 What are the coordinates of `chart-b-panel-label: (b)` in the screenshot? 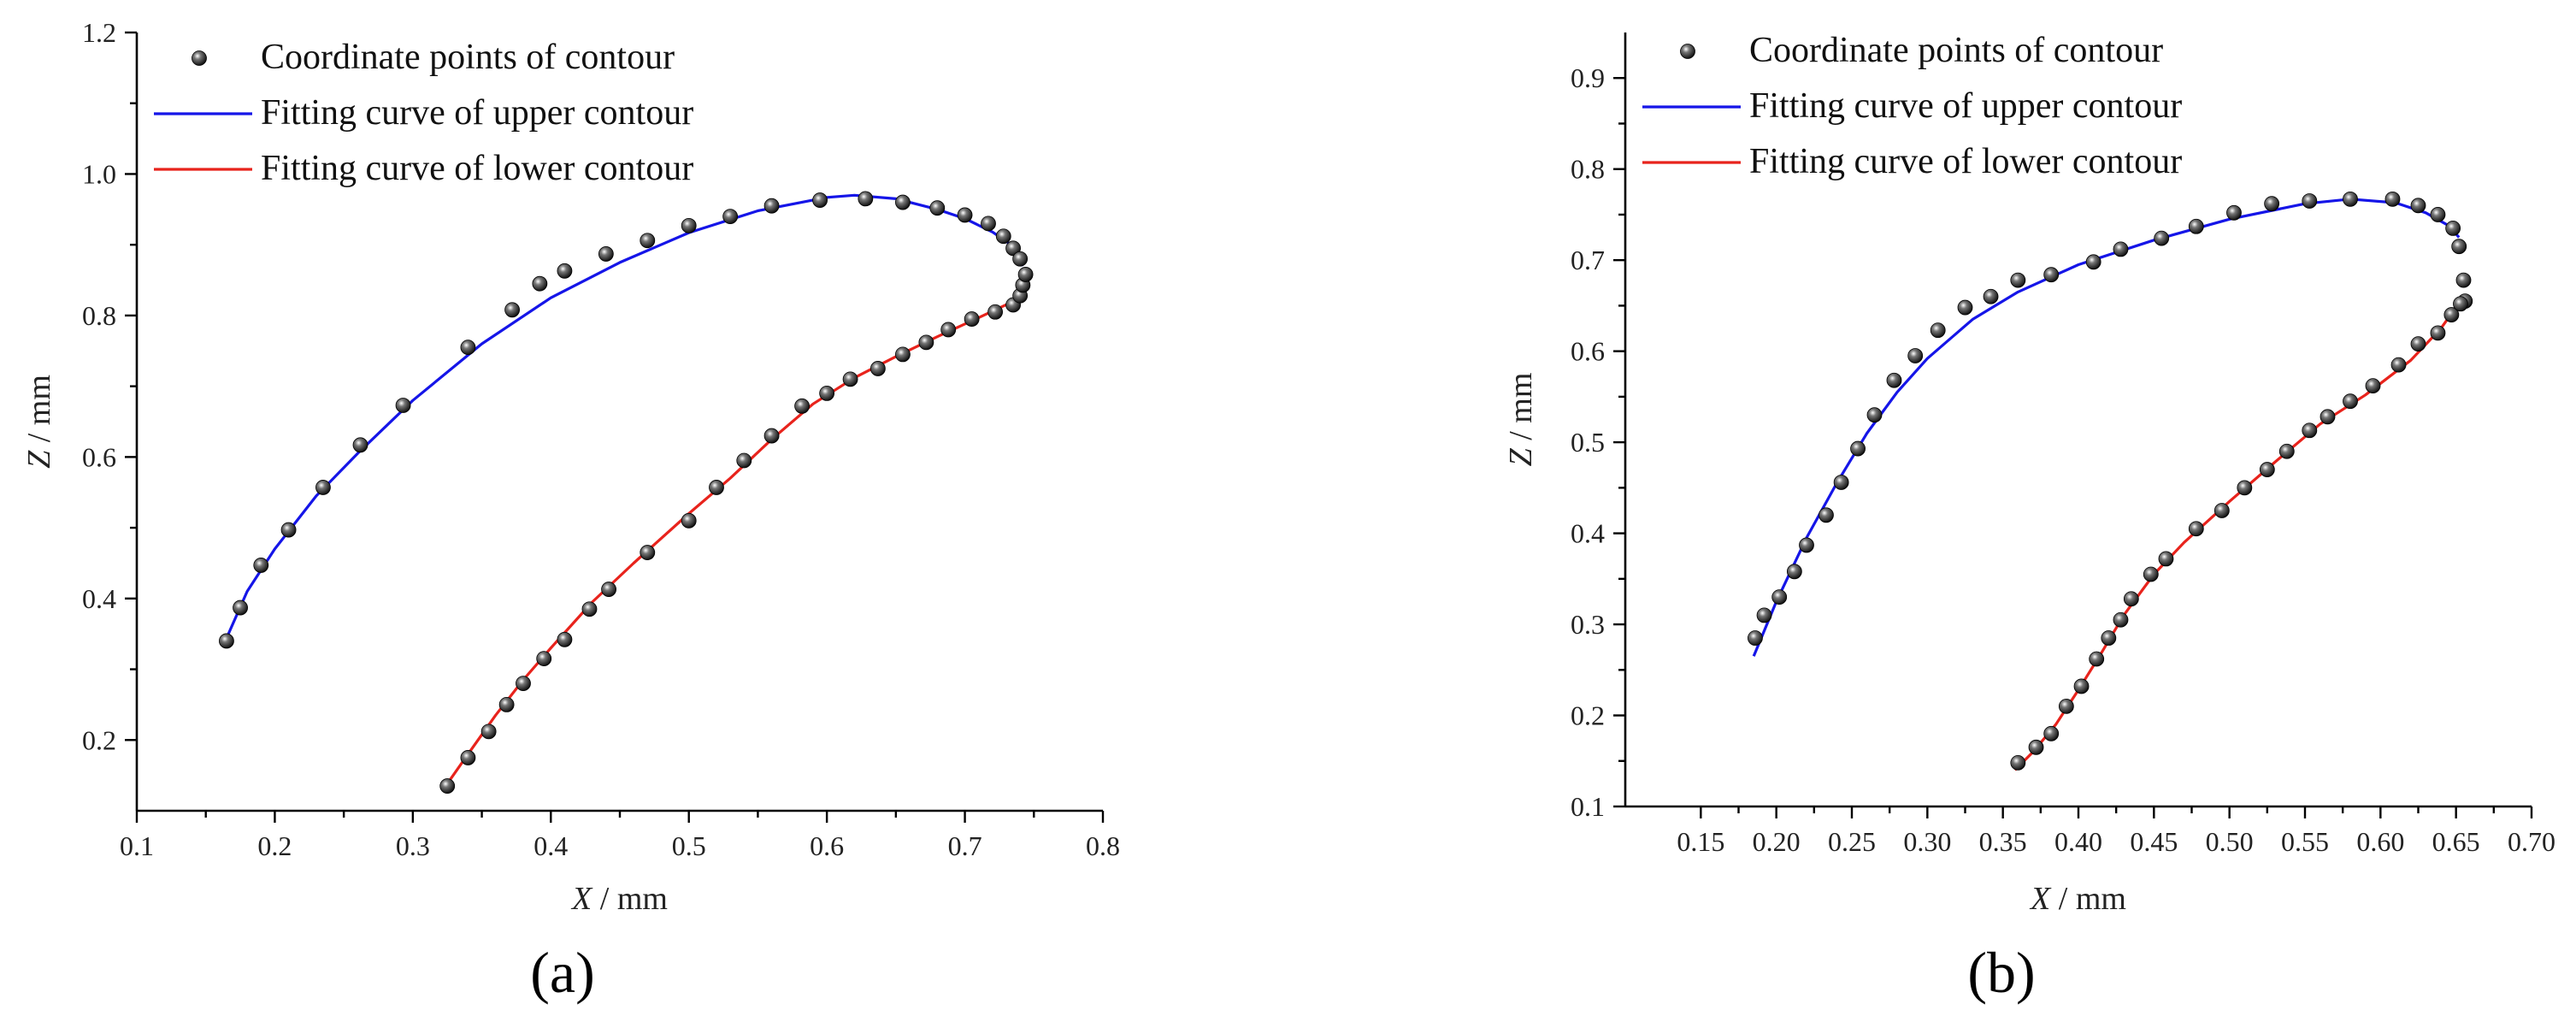 It's located at (2001, 973).